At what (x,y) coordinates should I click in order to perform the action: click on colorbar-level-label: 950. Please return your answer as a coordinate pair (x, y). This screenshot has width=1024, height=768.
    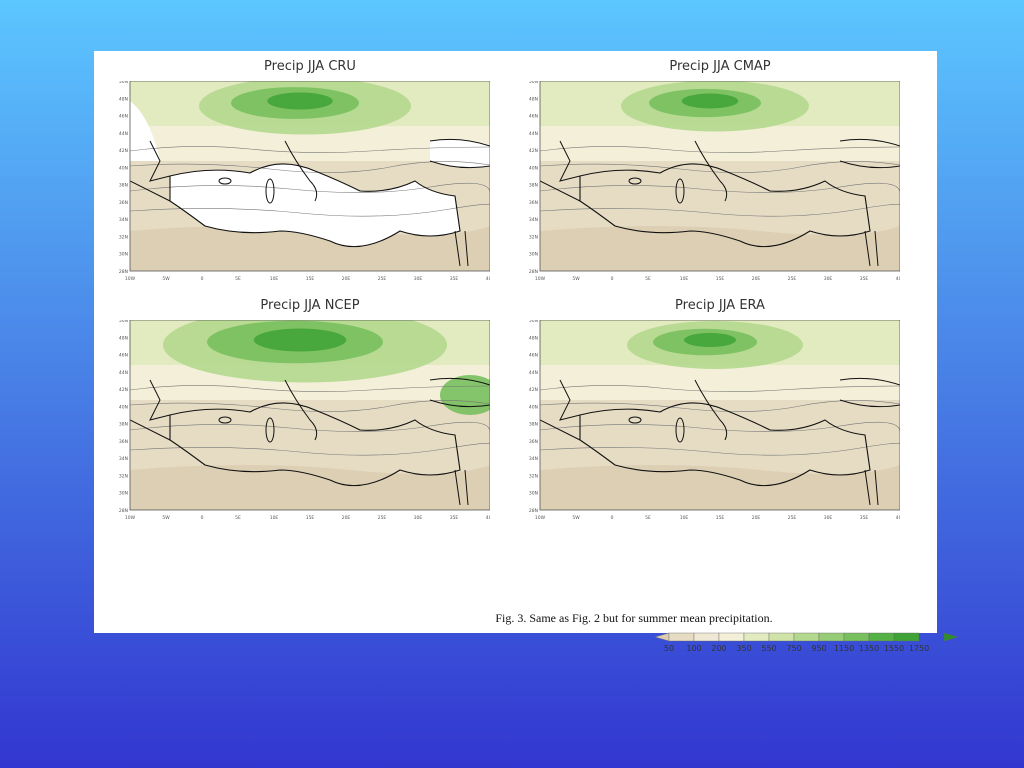
    Looking at the image, I should click on (818, 648).